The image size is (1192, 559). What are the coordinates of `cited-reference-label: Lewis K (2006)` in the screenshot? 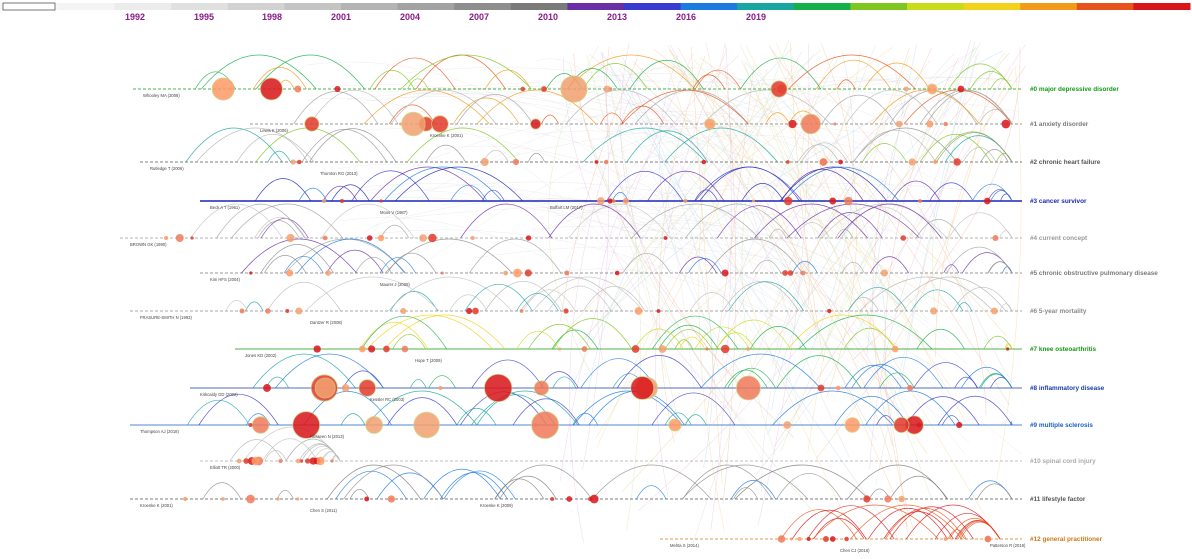 It's located at (274, 130).